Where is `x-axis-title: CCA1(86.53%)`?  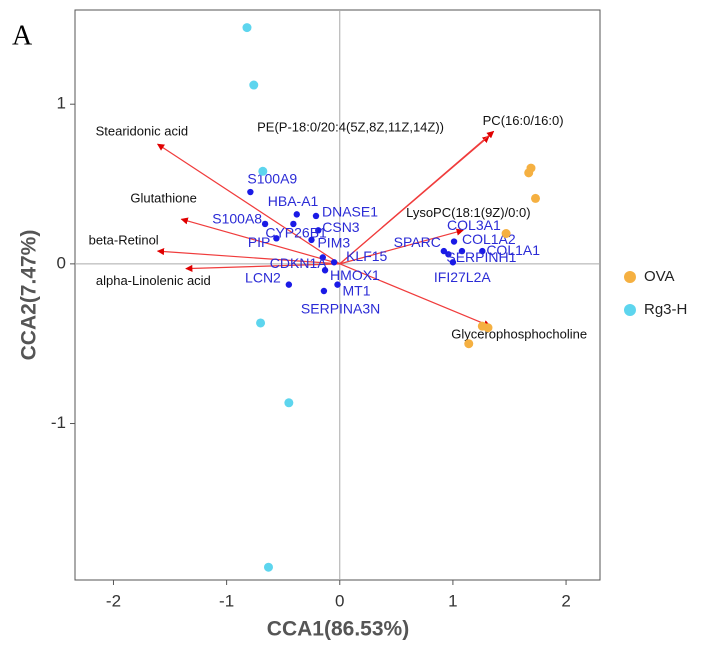
x-axis-title: CCA1(86.53%) is located at coordinates (338, 629).